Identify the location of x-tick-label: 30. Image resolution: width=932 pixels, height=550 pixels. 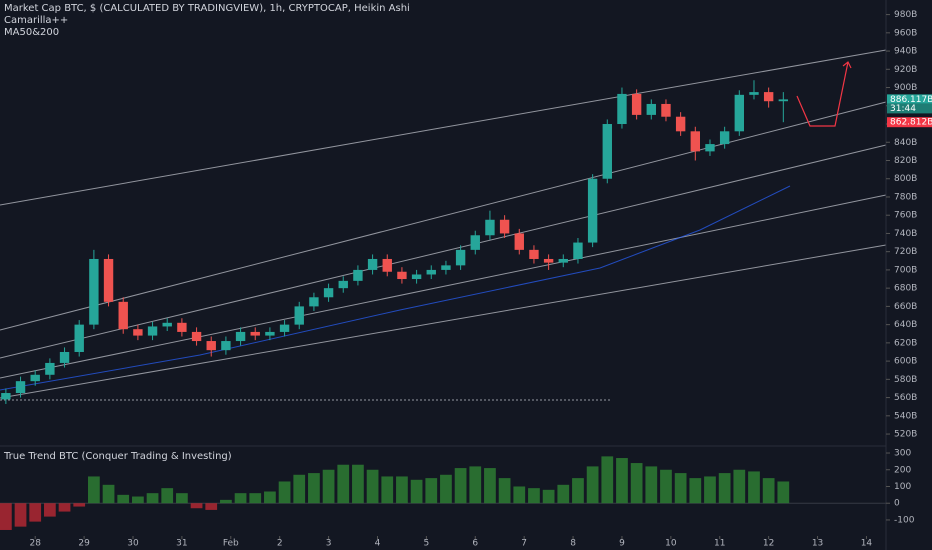
(133, 544).